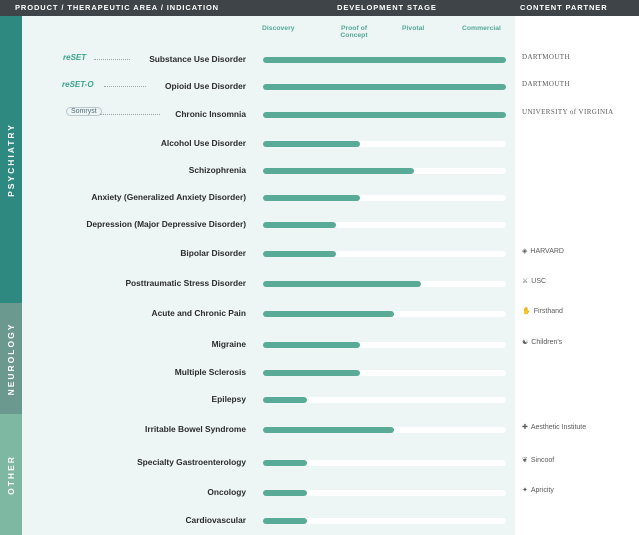 The width and height of the screenshot is (639, 535). I want to click on star-icon: ✦, so click(525, 490).